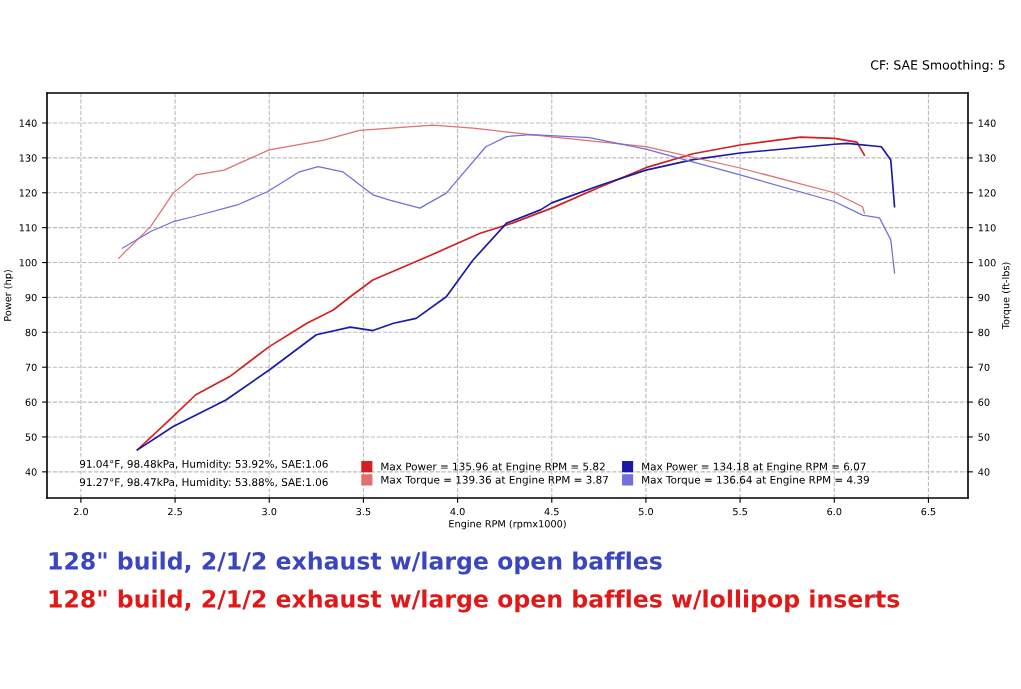 The width and height of the screenshot is (1021, 689). What do you see at coordinates (984, 437) in the screenshot?
I see `y2-tick-label: 50` at bounding box center [984, 437].